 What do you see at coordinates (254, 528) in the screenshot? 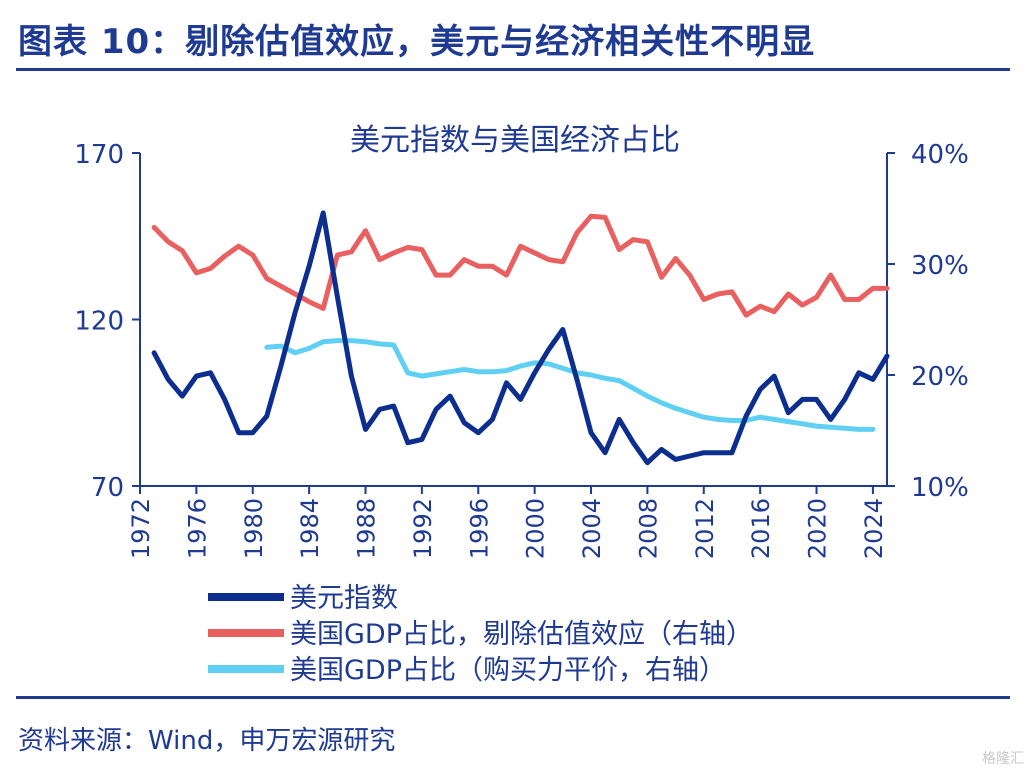
I see `x-tick-label: 1980` at bounding box center [254, 528].